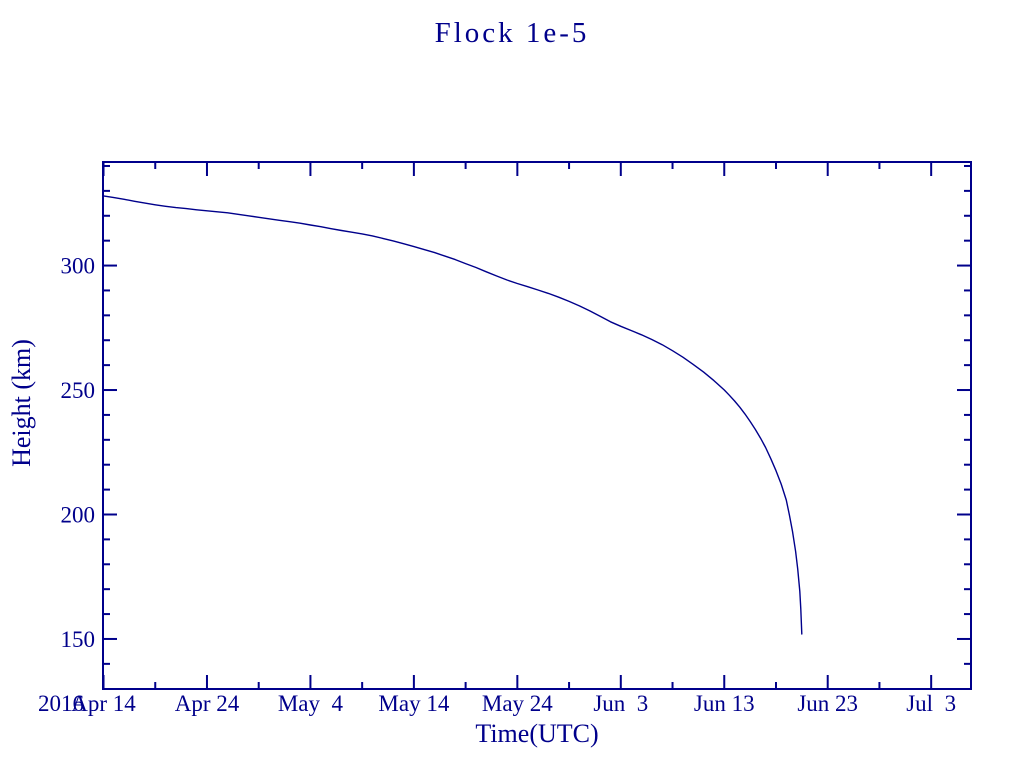 This screenshot has width=1024, height=768. Describe the element at coordinates (103, 703) in the screenshot. I see `x-tick-label: Apr 14` at that location.